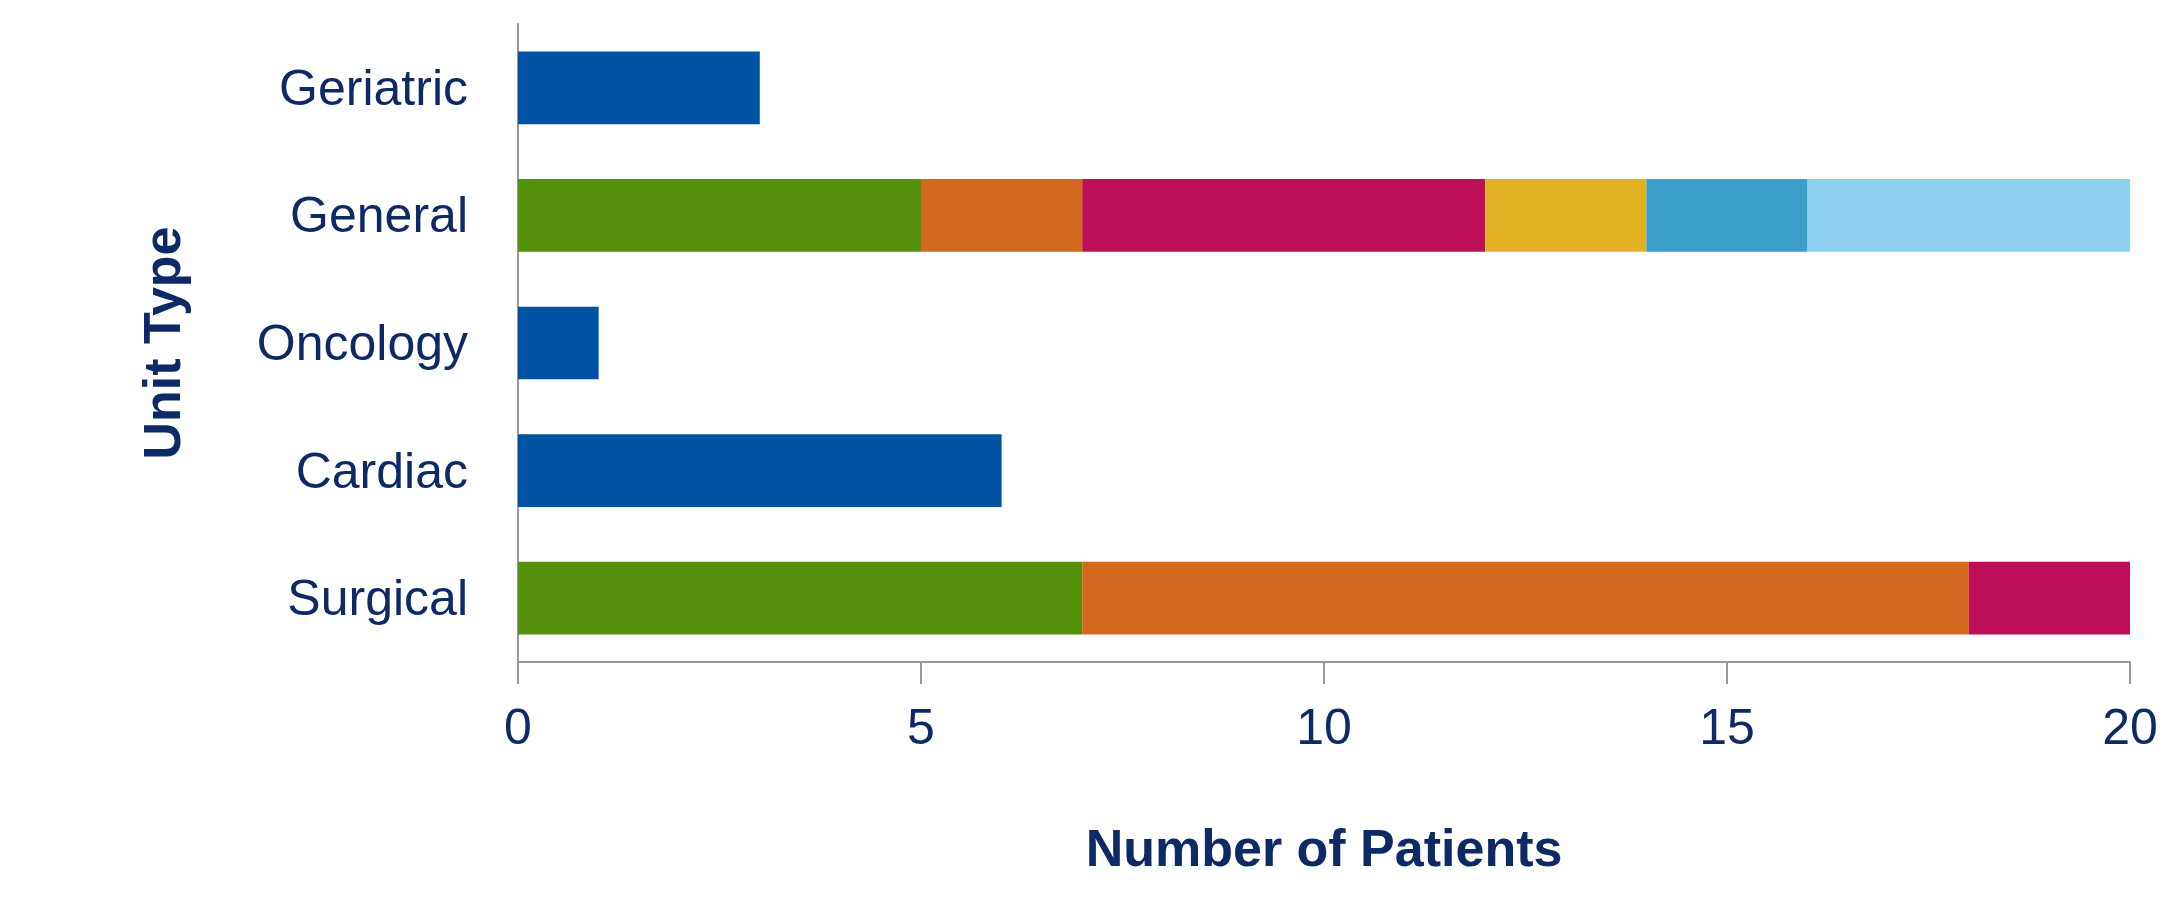 The width and height of the screenshot is (2182, 898). Describe the element at coordinates (362, 343) in the screenshot. I see `y-tick-label: Oncology` at that location.